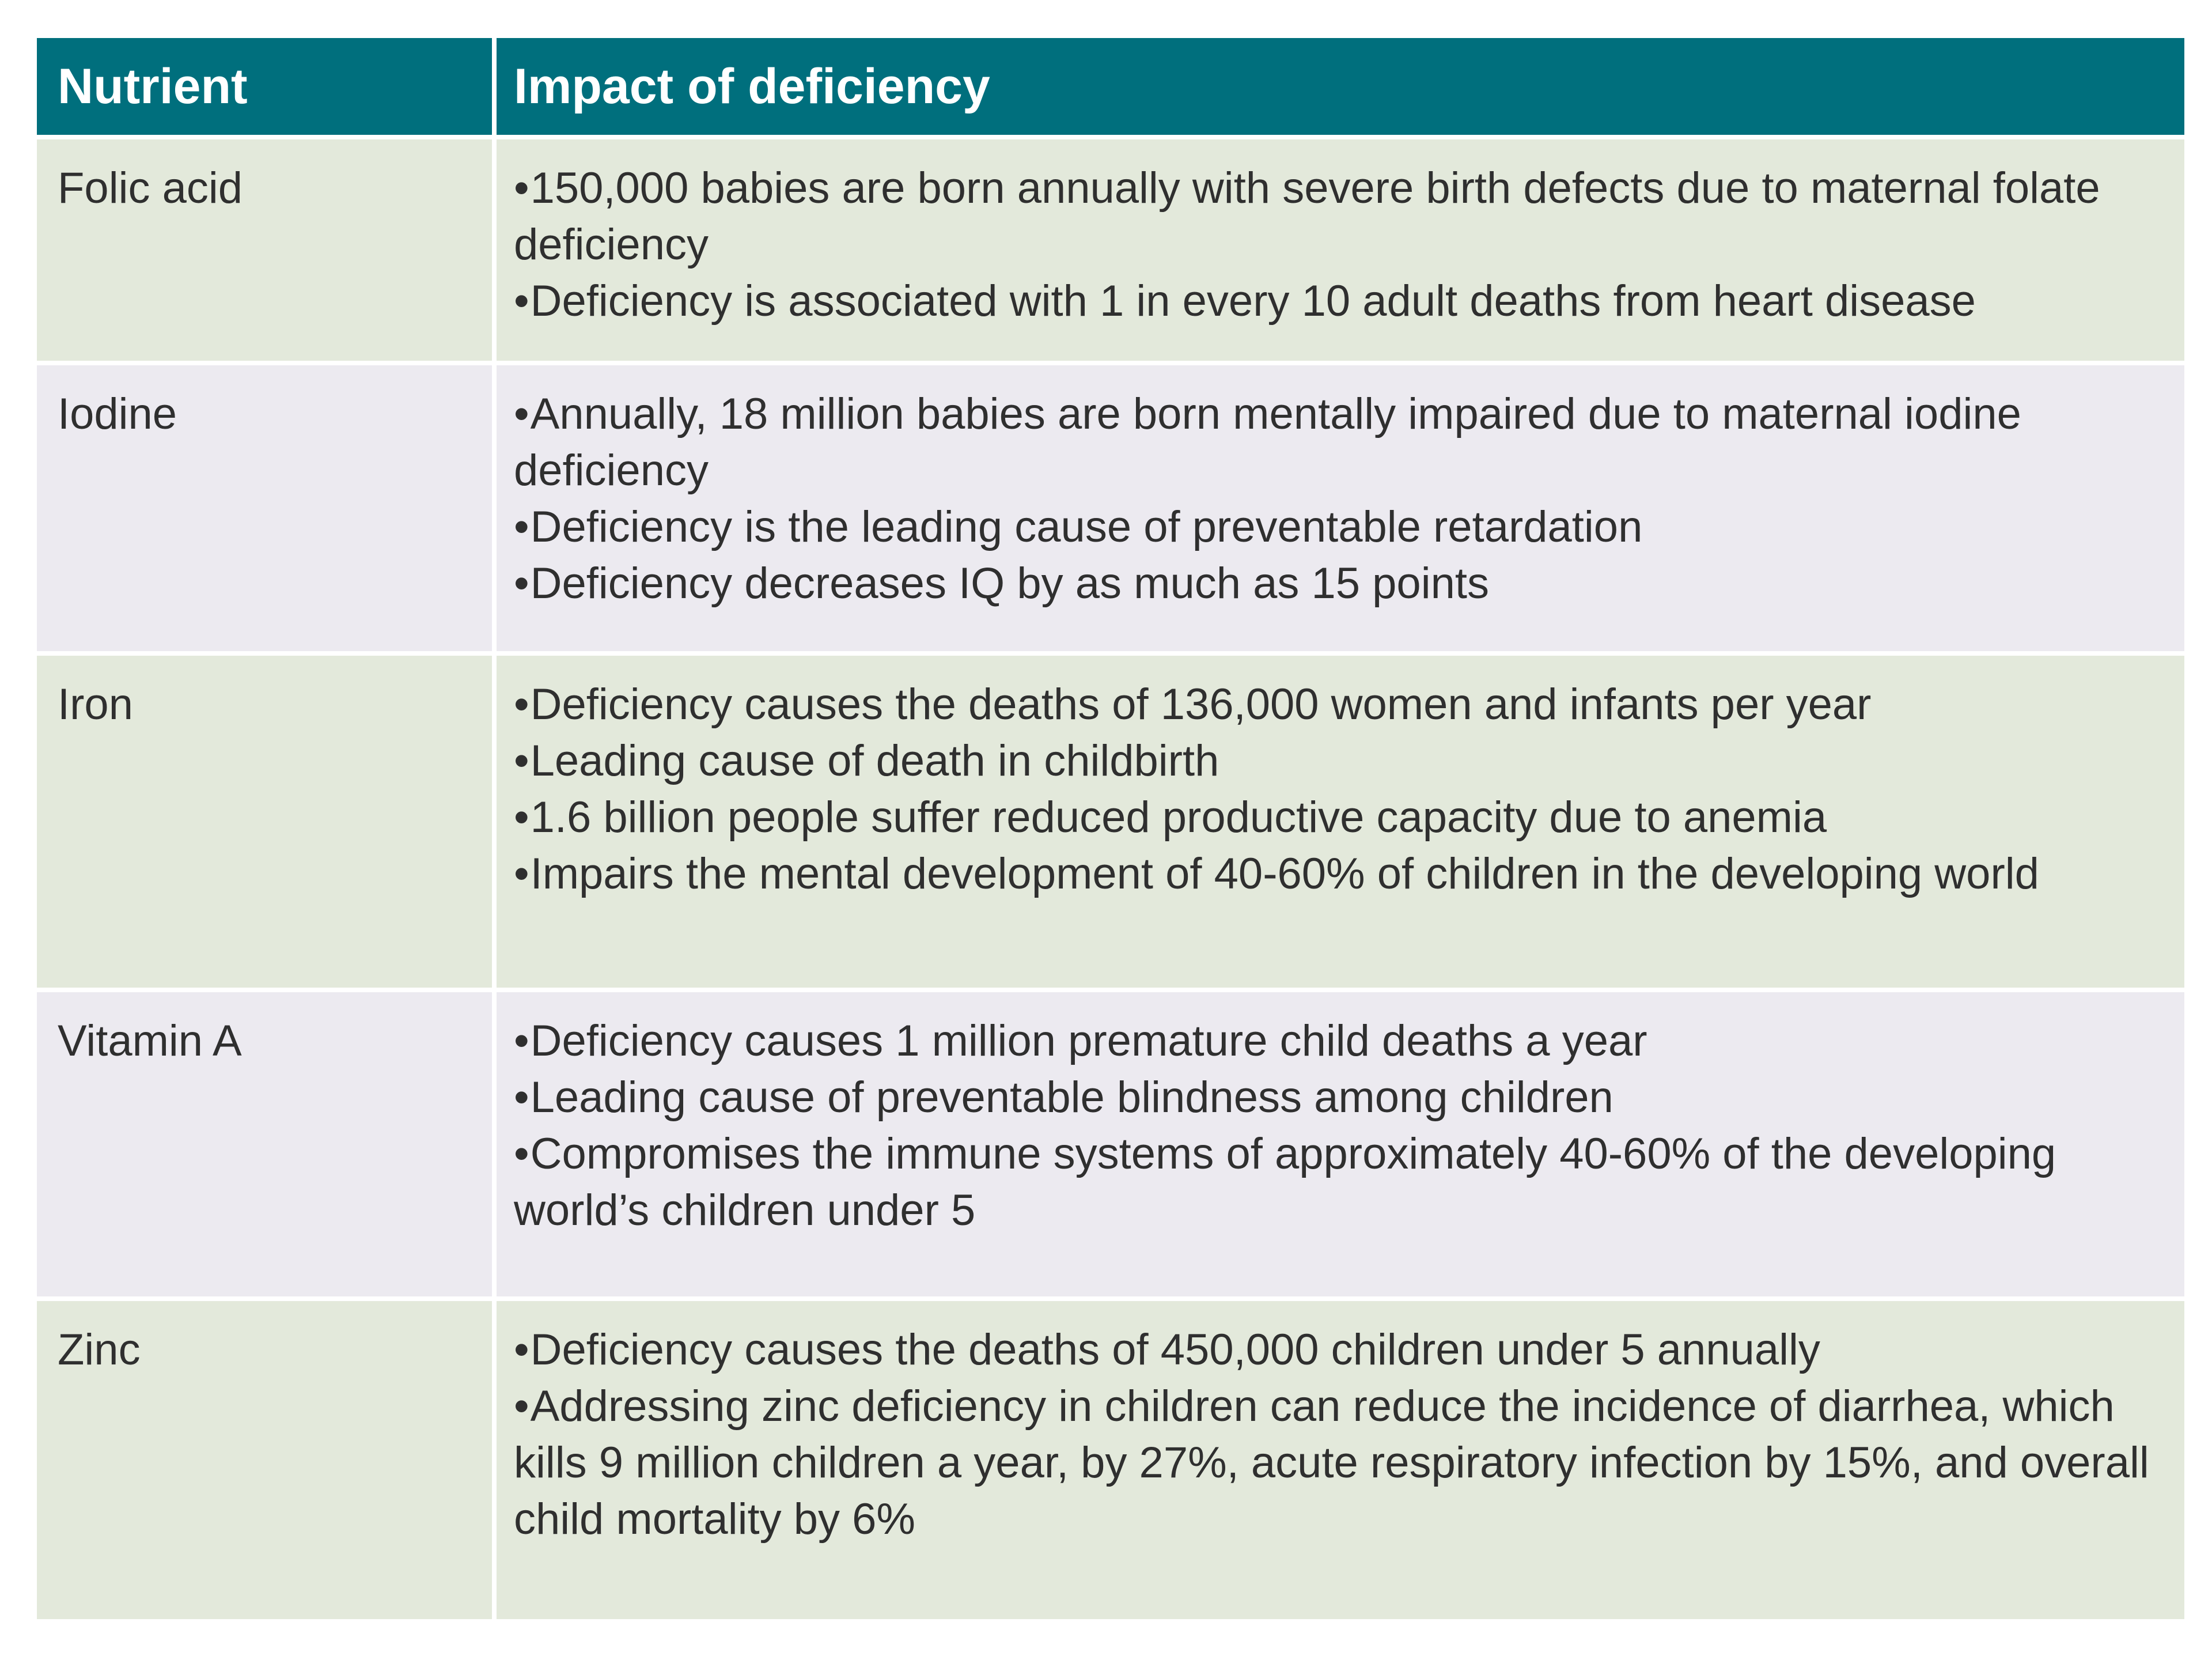 Image resolution: width=2212 pixels, height=1656 pixels. Describe the element at coordinates (1338, 86) in the screenshot. I see `header-impact: Impact of deficiency` at that location.